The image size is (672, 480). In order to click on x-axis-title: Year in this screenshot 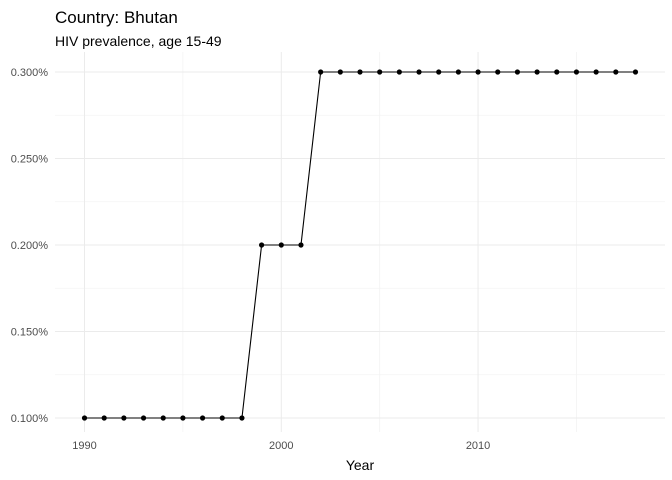, I will do `click(360, 465)`.